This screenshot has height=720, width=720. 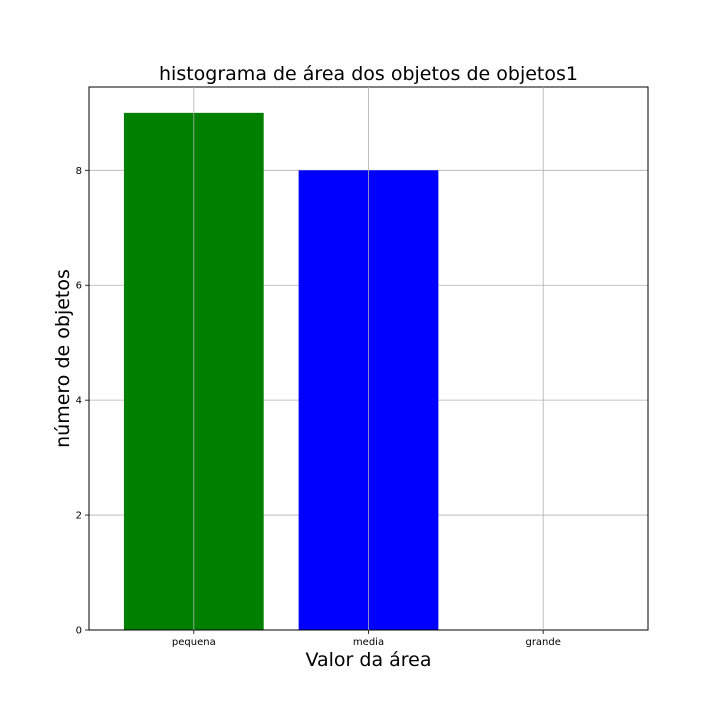 What do you see at coordinates (368, 660) in the screenshot?
I see `x-axis-label: Valor da área` at bounding box center [368, 660].